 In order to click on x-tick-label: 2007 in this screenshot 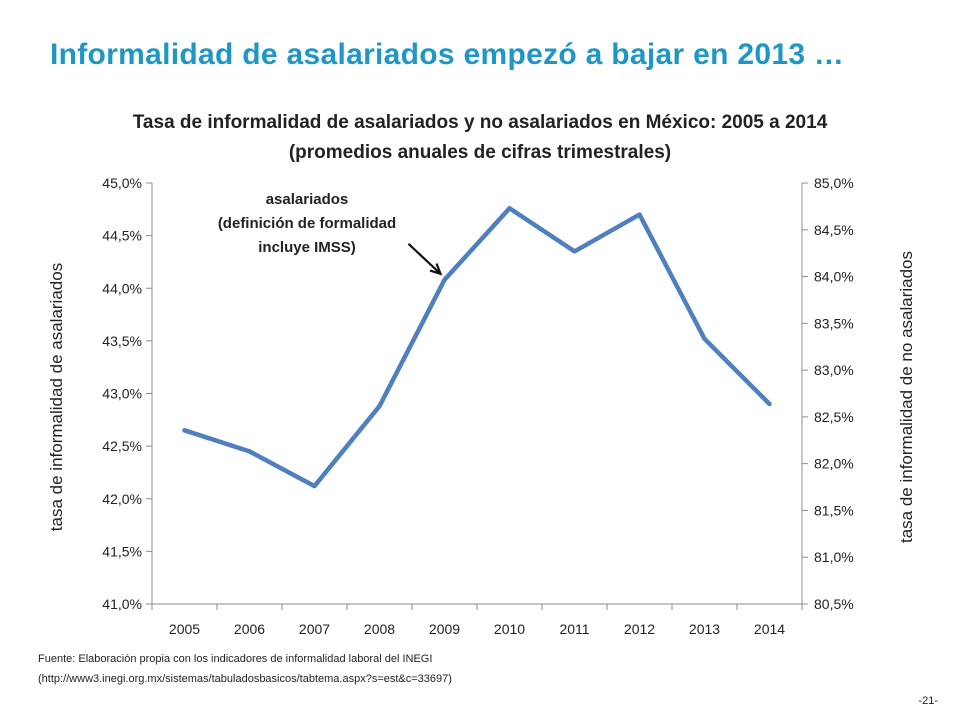, I will do `click(314, 629)`.